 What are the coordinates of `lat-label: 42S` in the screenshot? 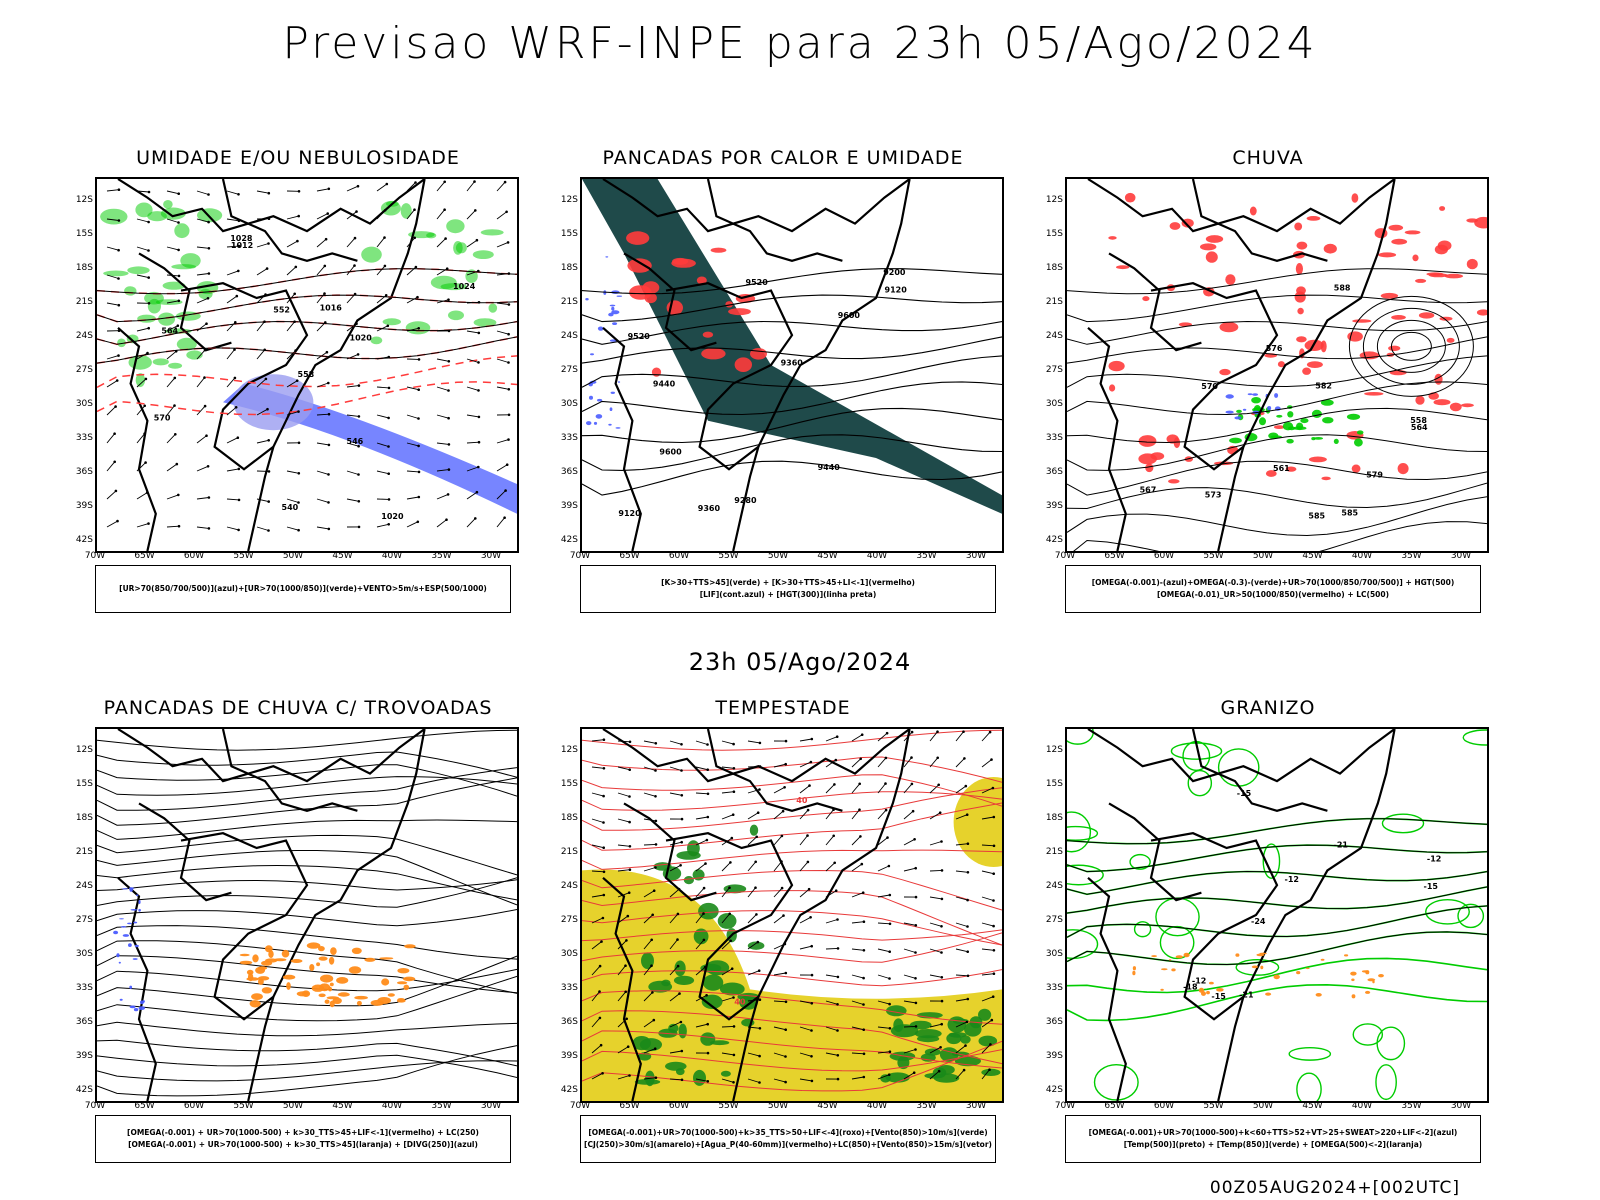 It's located at (84, 540).